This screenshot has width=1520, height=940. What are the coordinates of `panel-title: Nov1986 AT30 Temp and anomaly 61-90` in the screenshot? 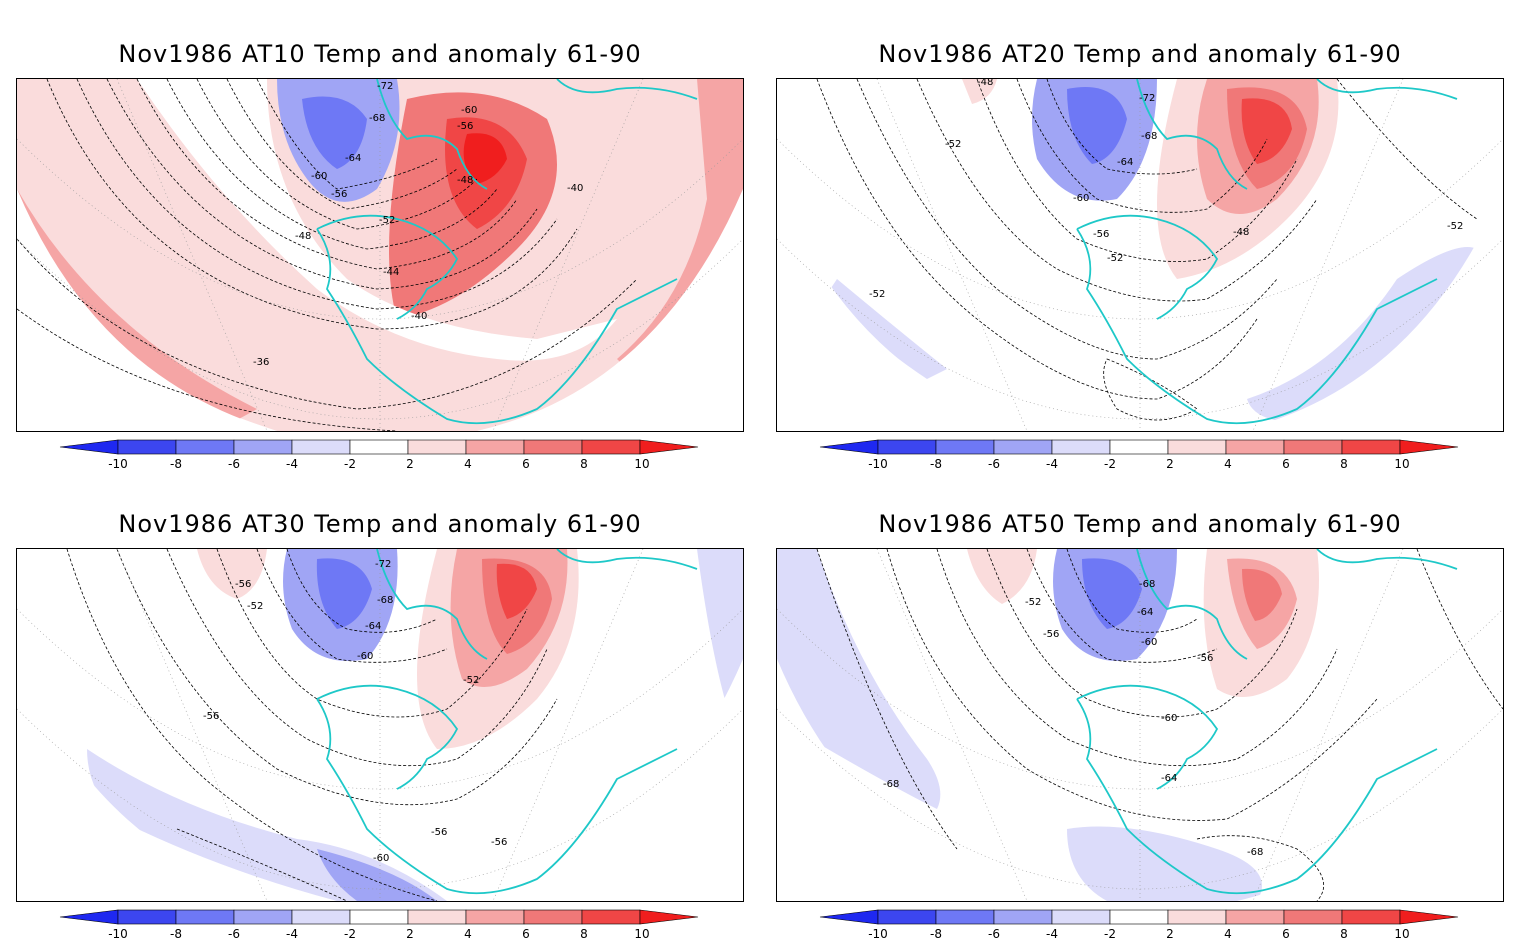 It's located at (380, 524).